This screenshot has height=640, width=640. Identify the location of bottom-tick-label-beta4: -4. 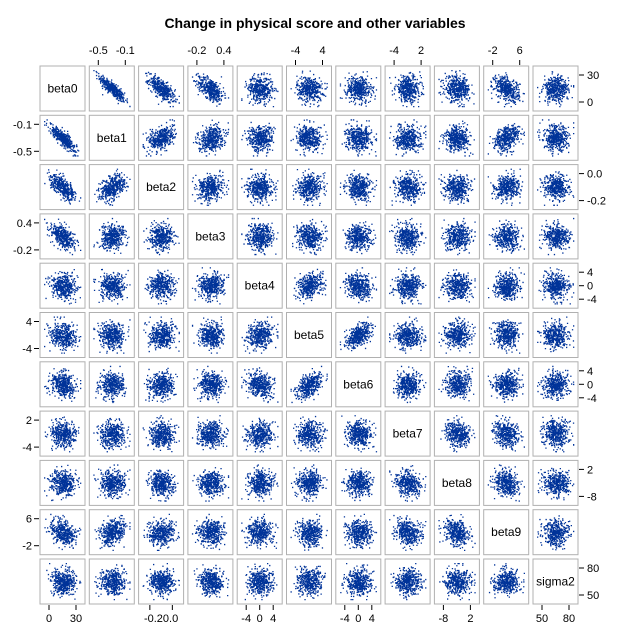
(246, 619).